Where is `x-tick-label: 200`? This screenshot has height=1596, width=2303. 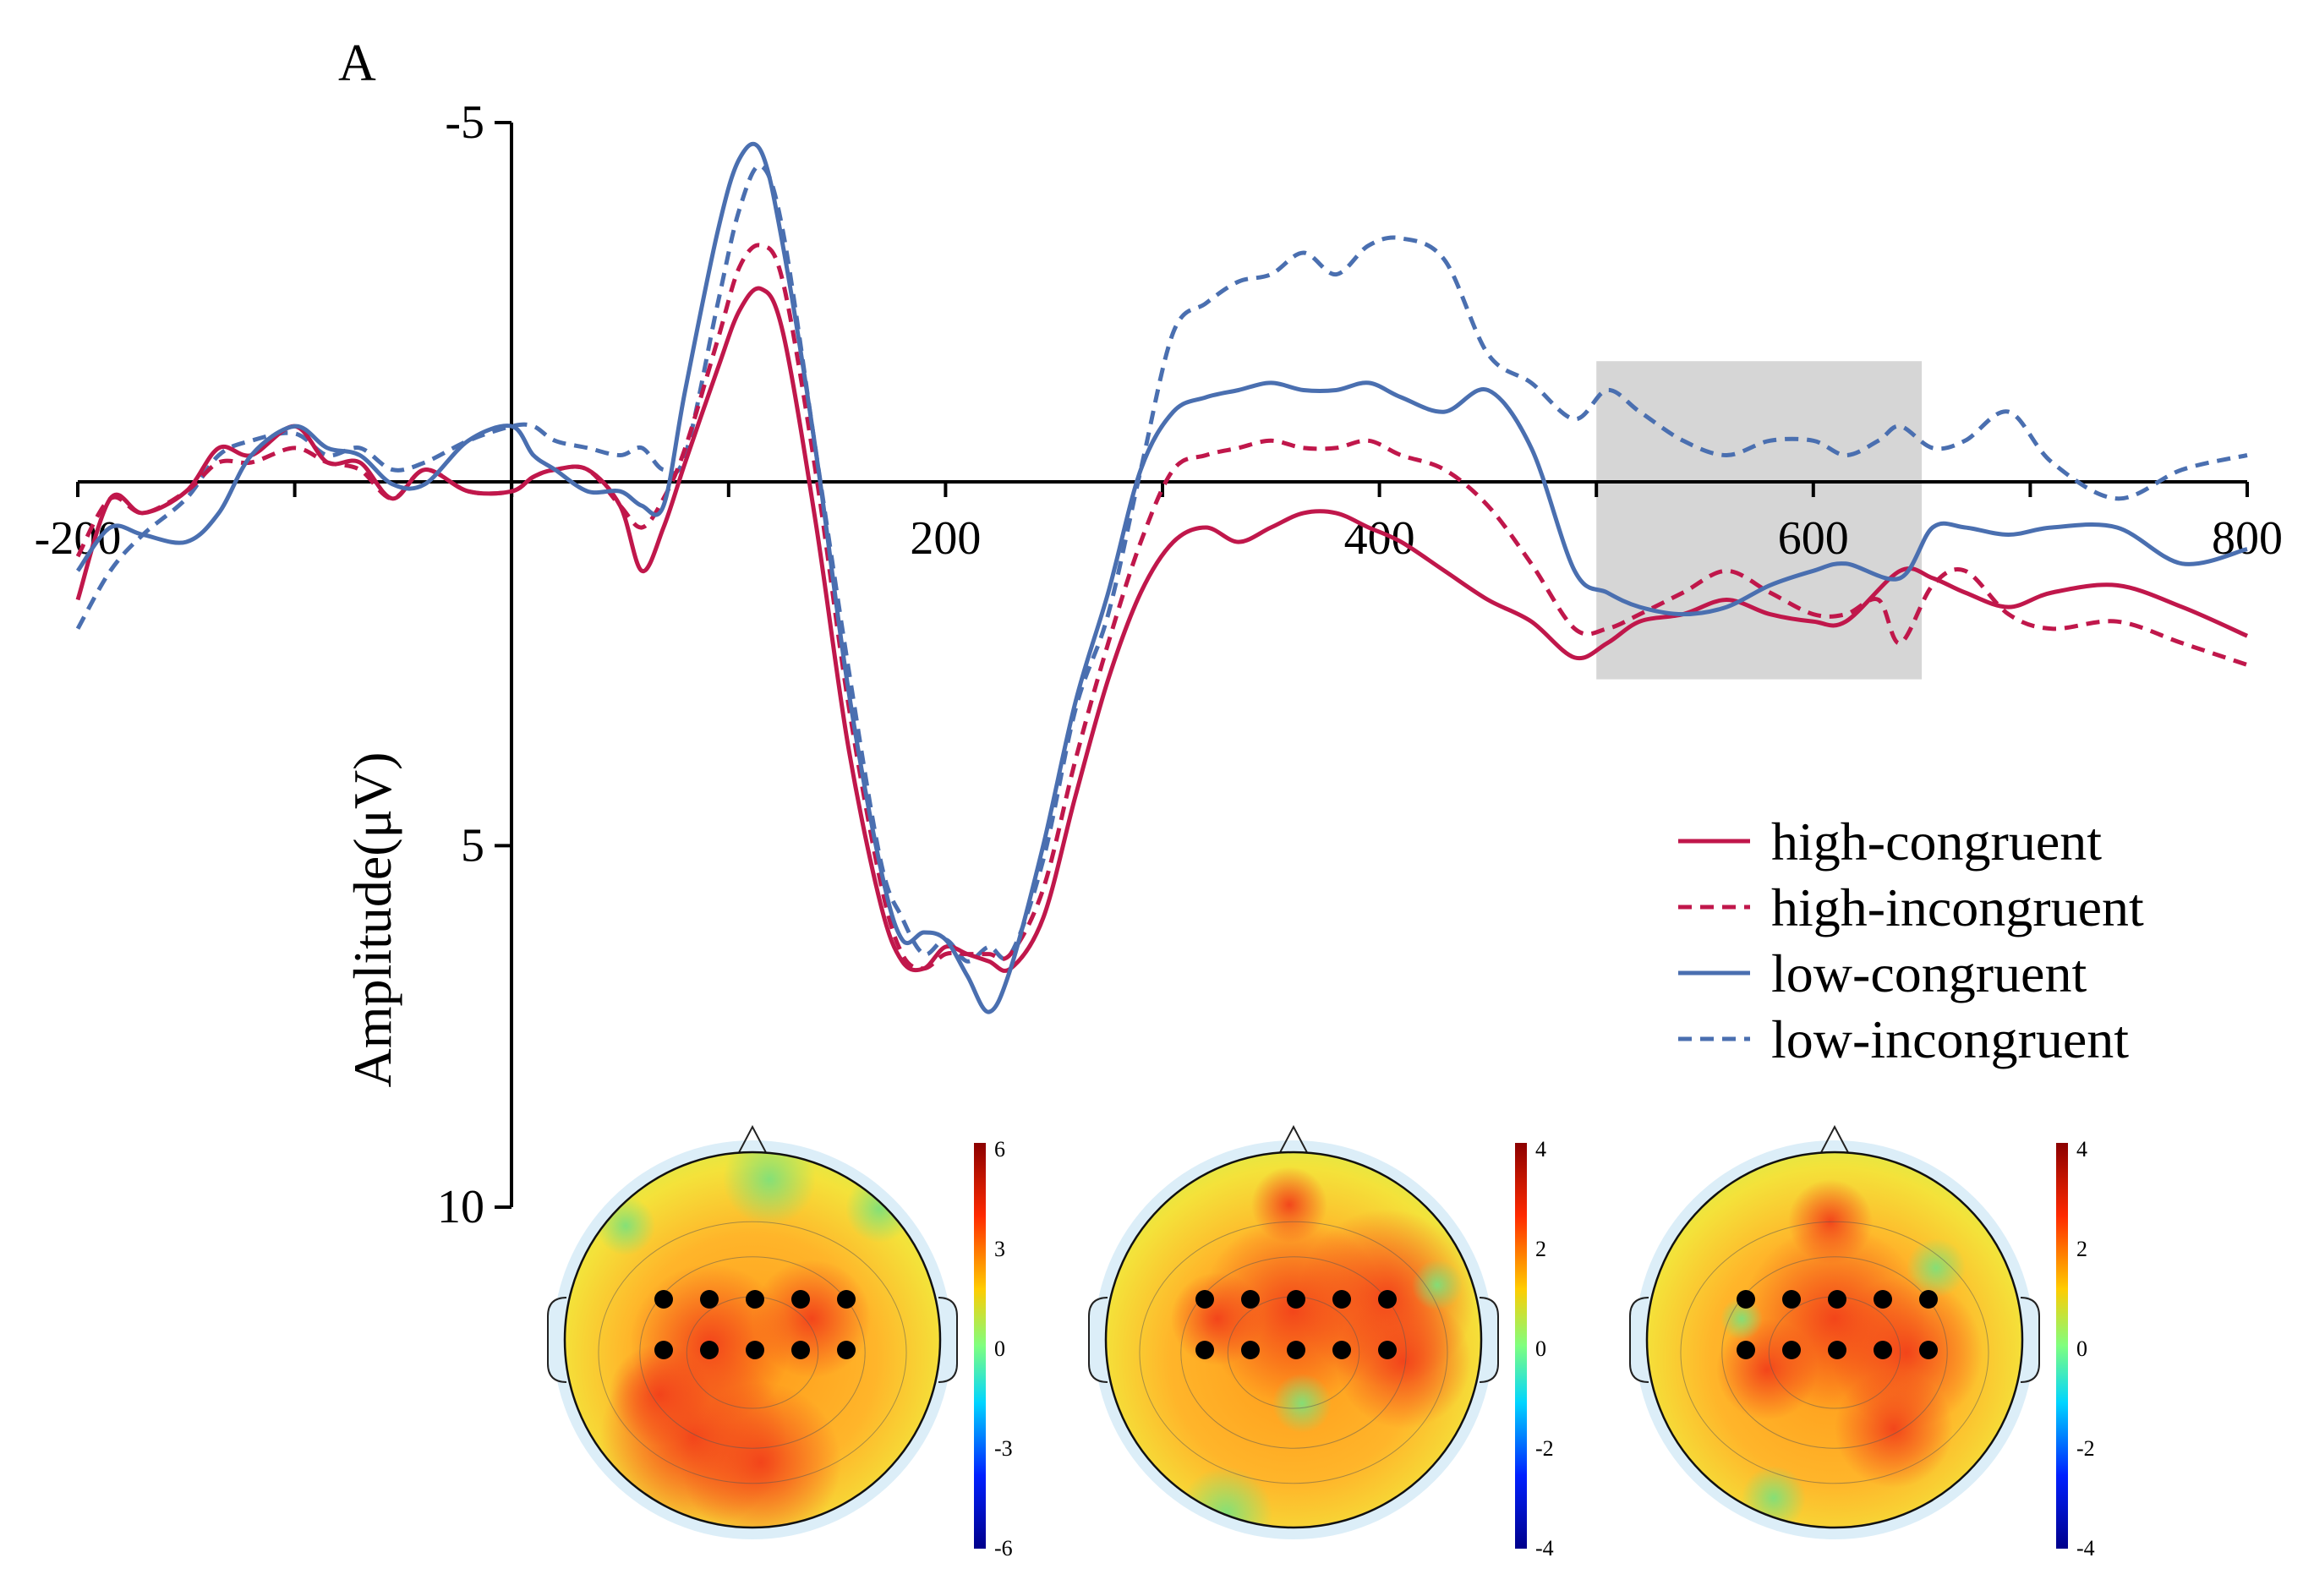 x-tick-label: 200 is located at coordinates (945, 538).